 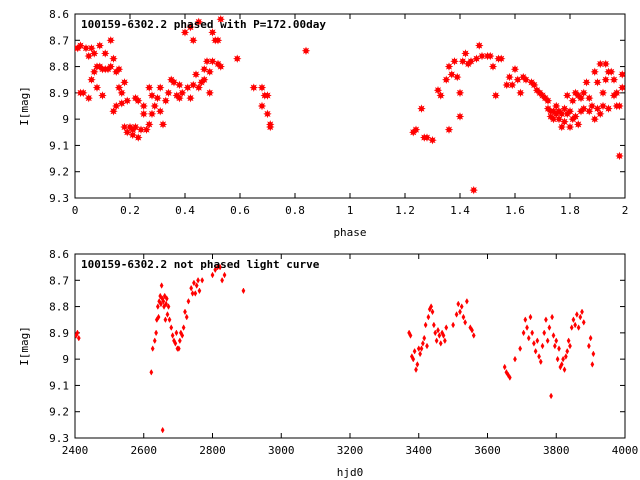 I want to click on x-tick-label: 1.2, so click(x=405, y=210).